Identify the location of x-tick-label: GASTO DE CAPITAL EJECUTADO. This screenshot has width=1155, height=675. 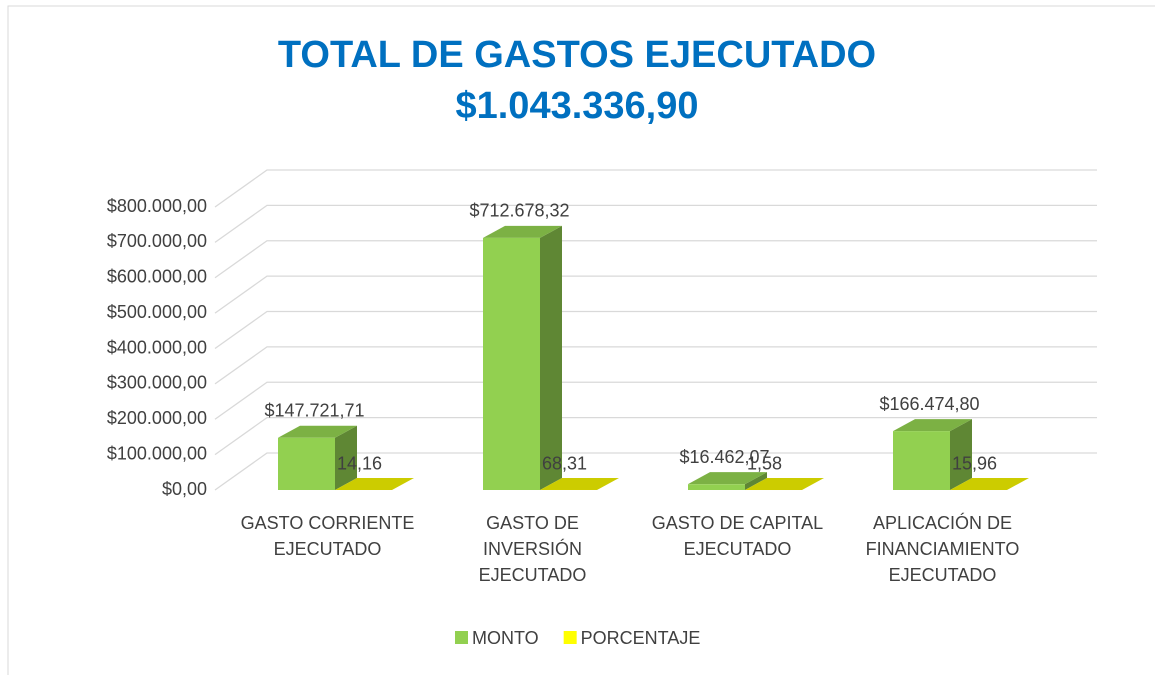
(737, 536).